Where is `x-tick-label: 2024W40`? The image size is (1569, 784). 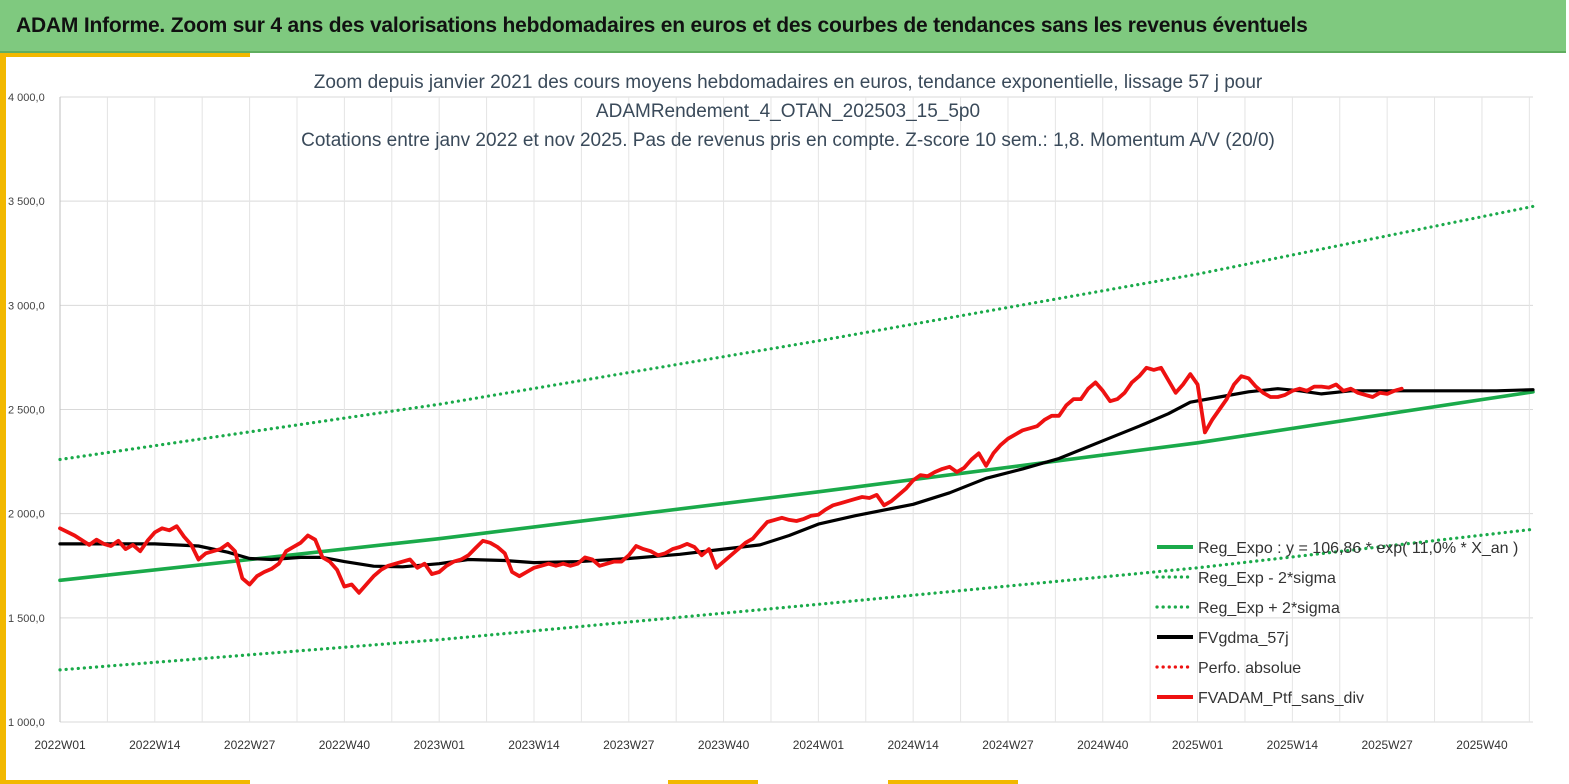
x-tick-label: 2024W40 is located at coordinates (1103, 745).